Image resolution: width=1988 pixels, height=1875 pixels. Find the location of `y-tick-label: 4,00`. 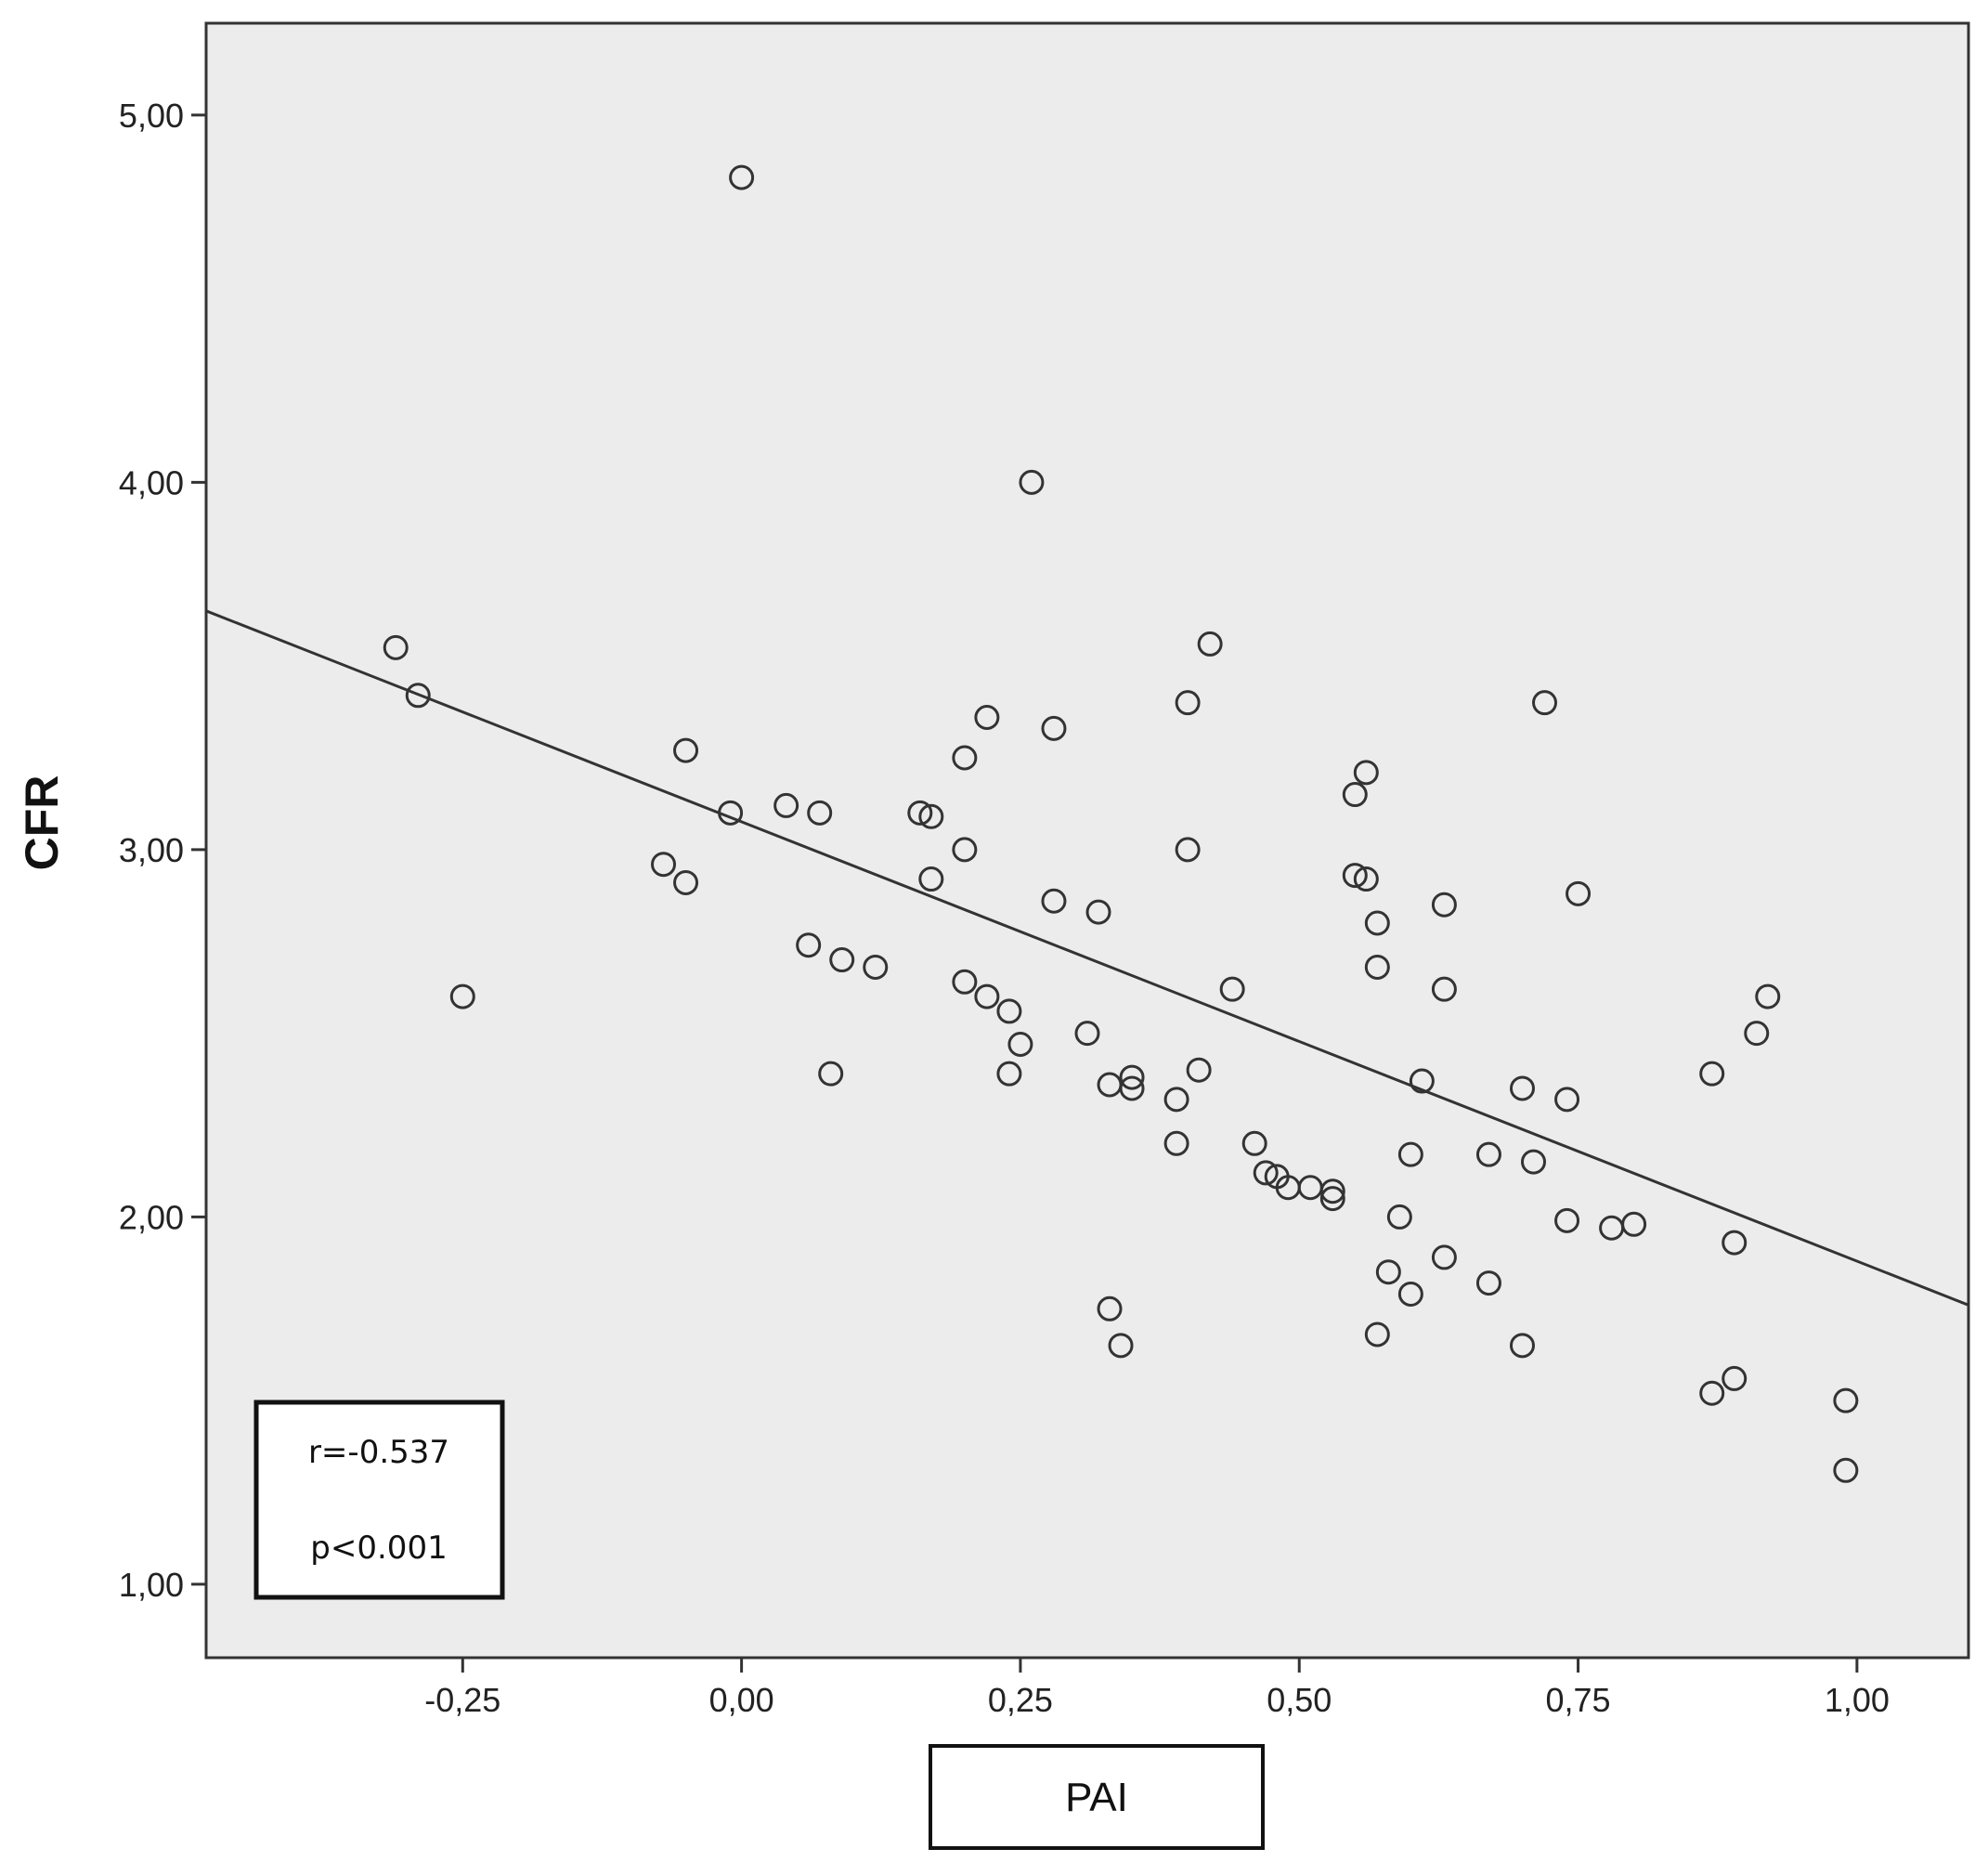

y-tick-label: 4,00 is located at coordinates (151, 482).